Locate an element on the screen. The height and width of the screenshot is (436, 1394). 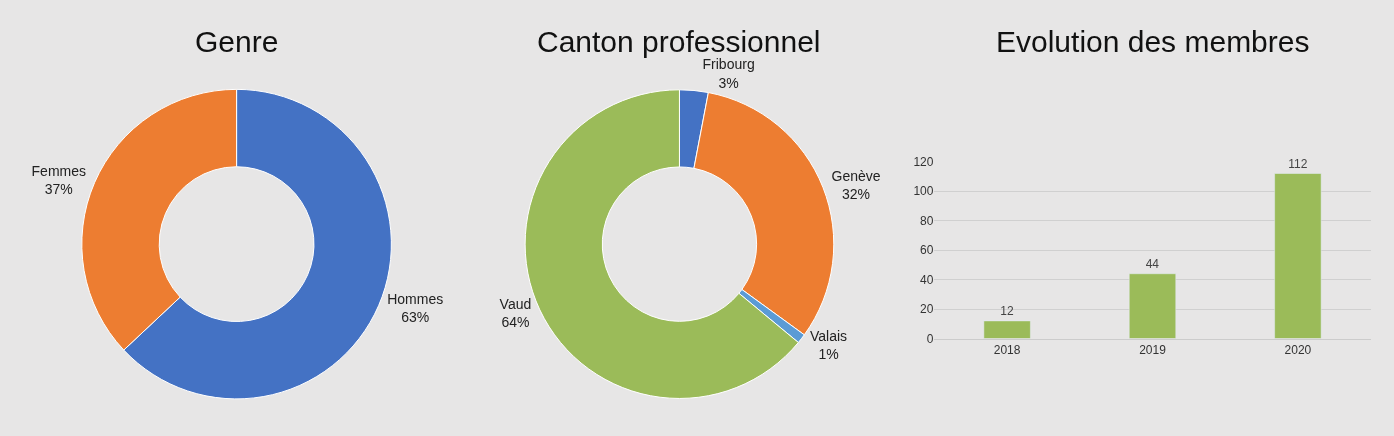
y-tick-label: 40 is located at coordinates (927, 279).